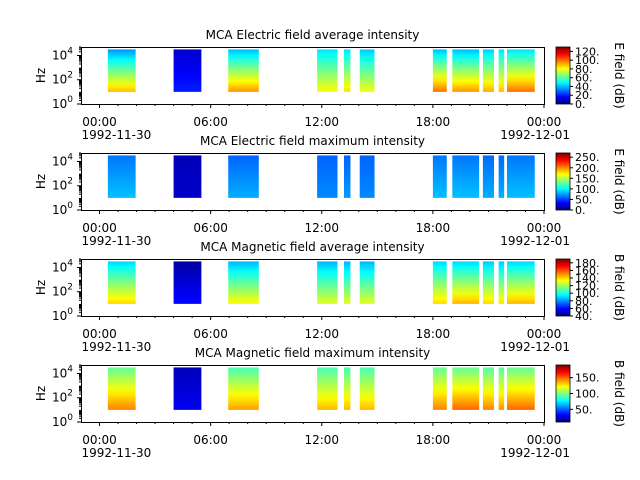 The image size is (640, 480). I want to click on colorbar-label: E field (dB), so click(619, 181).